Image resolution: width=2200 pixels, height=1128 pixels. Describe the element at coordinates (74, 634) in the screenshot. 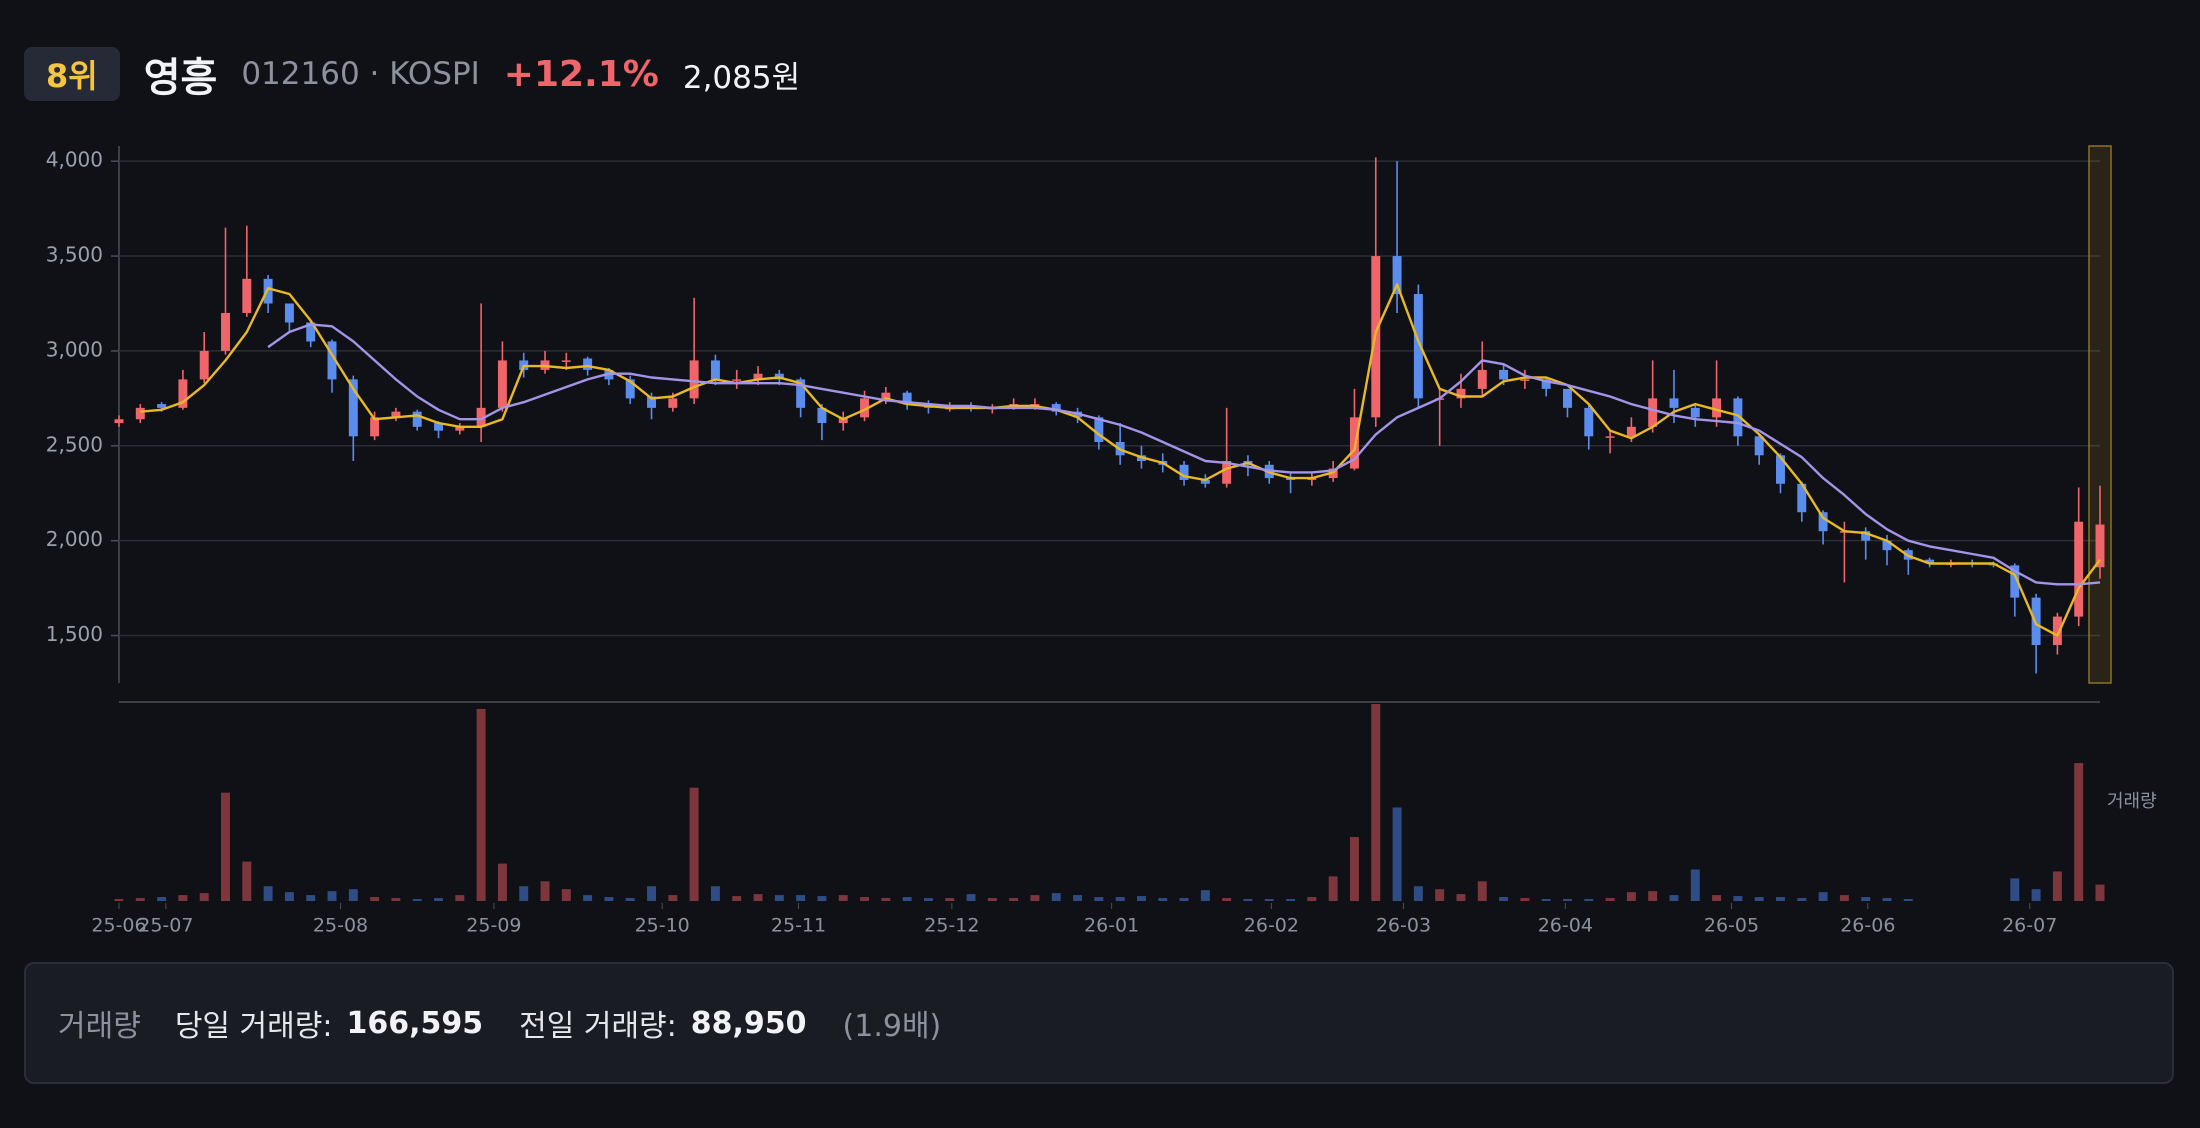

I see `y-tick-label: 1,500` at that location.